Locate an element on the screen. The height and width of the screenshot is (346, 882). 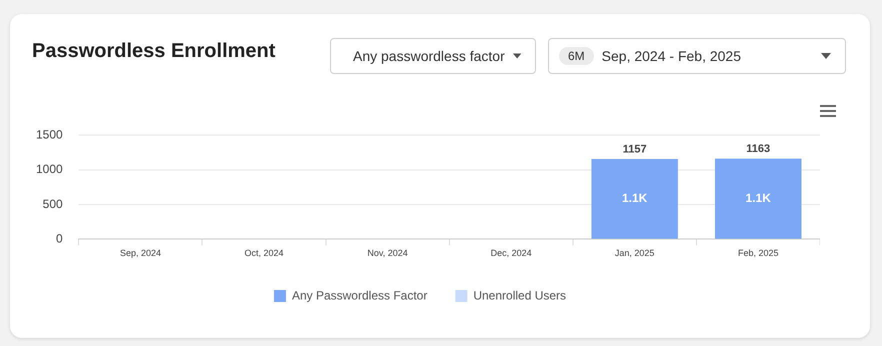
x-tick-label: Oct, 2024 is located at coordinates (264, 253).